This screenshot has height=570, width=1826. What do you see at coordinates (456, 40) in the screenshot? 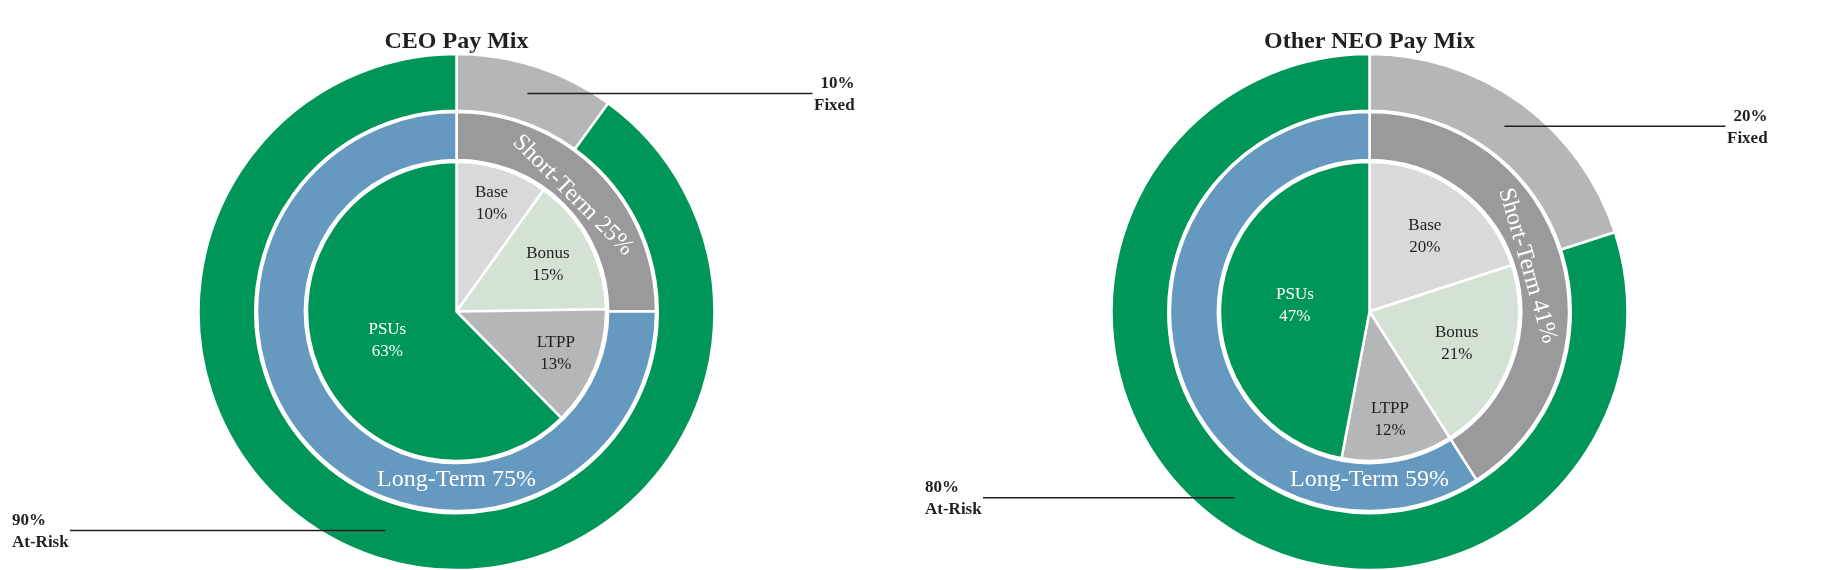
I see `chart-title: CEO Pay Mix` at bounding box center [456, 40].